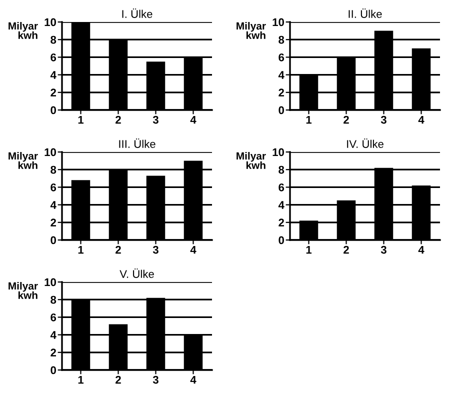 The image size is (467, 405). I want to click on chart-title: V. Ülke, so click(137, 273).